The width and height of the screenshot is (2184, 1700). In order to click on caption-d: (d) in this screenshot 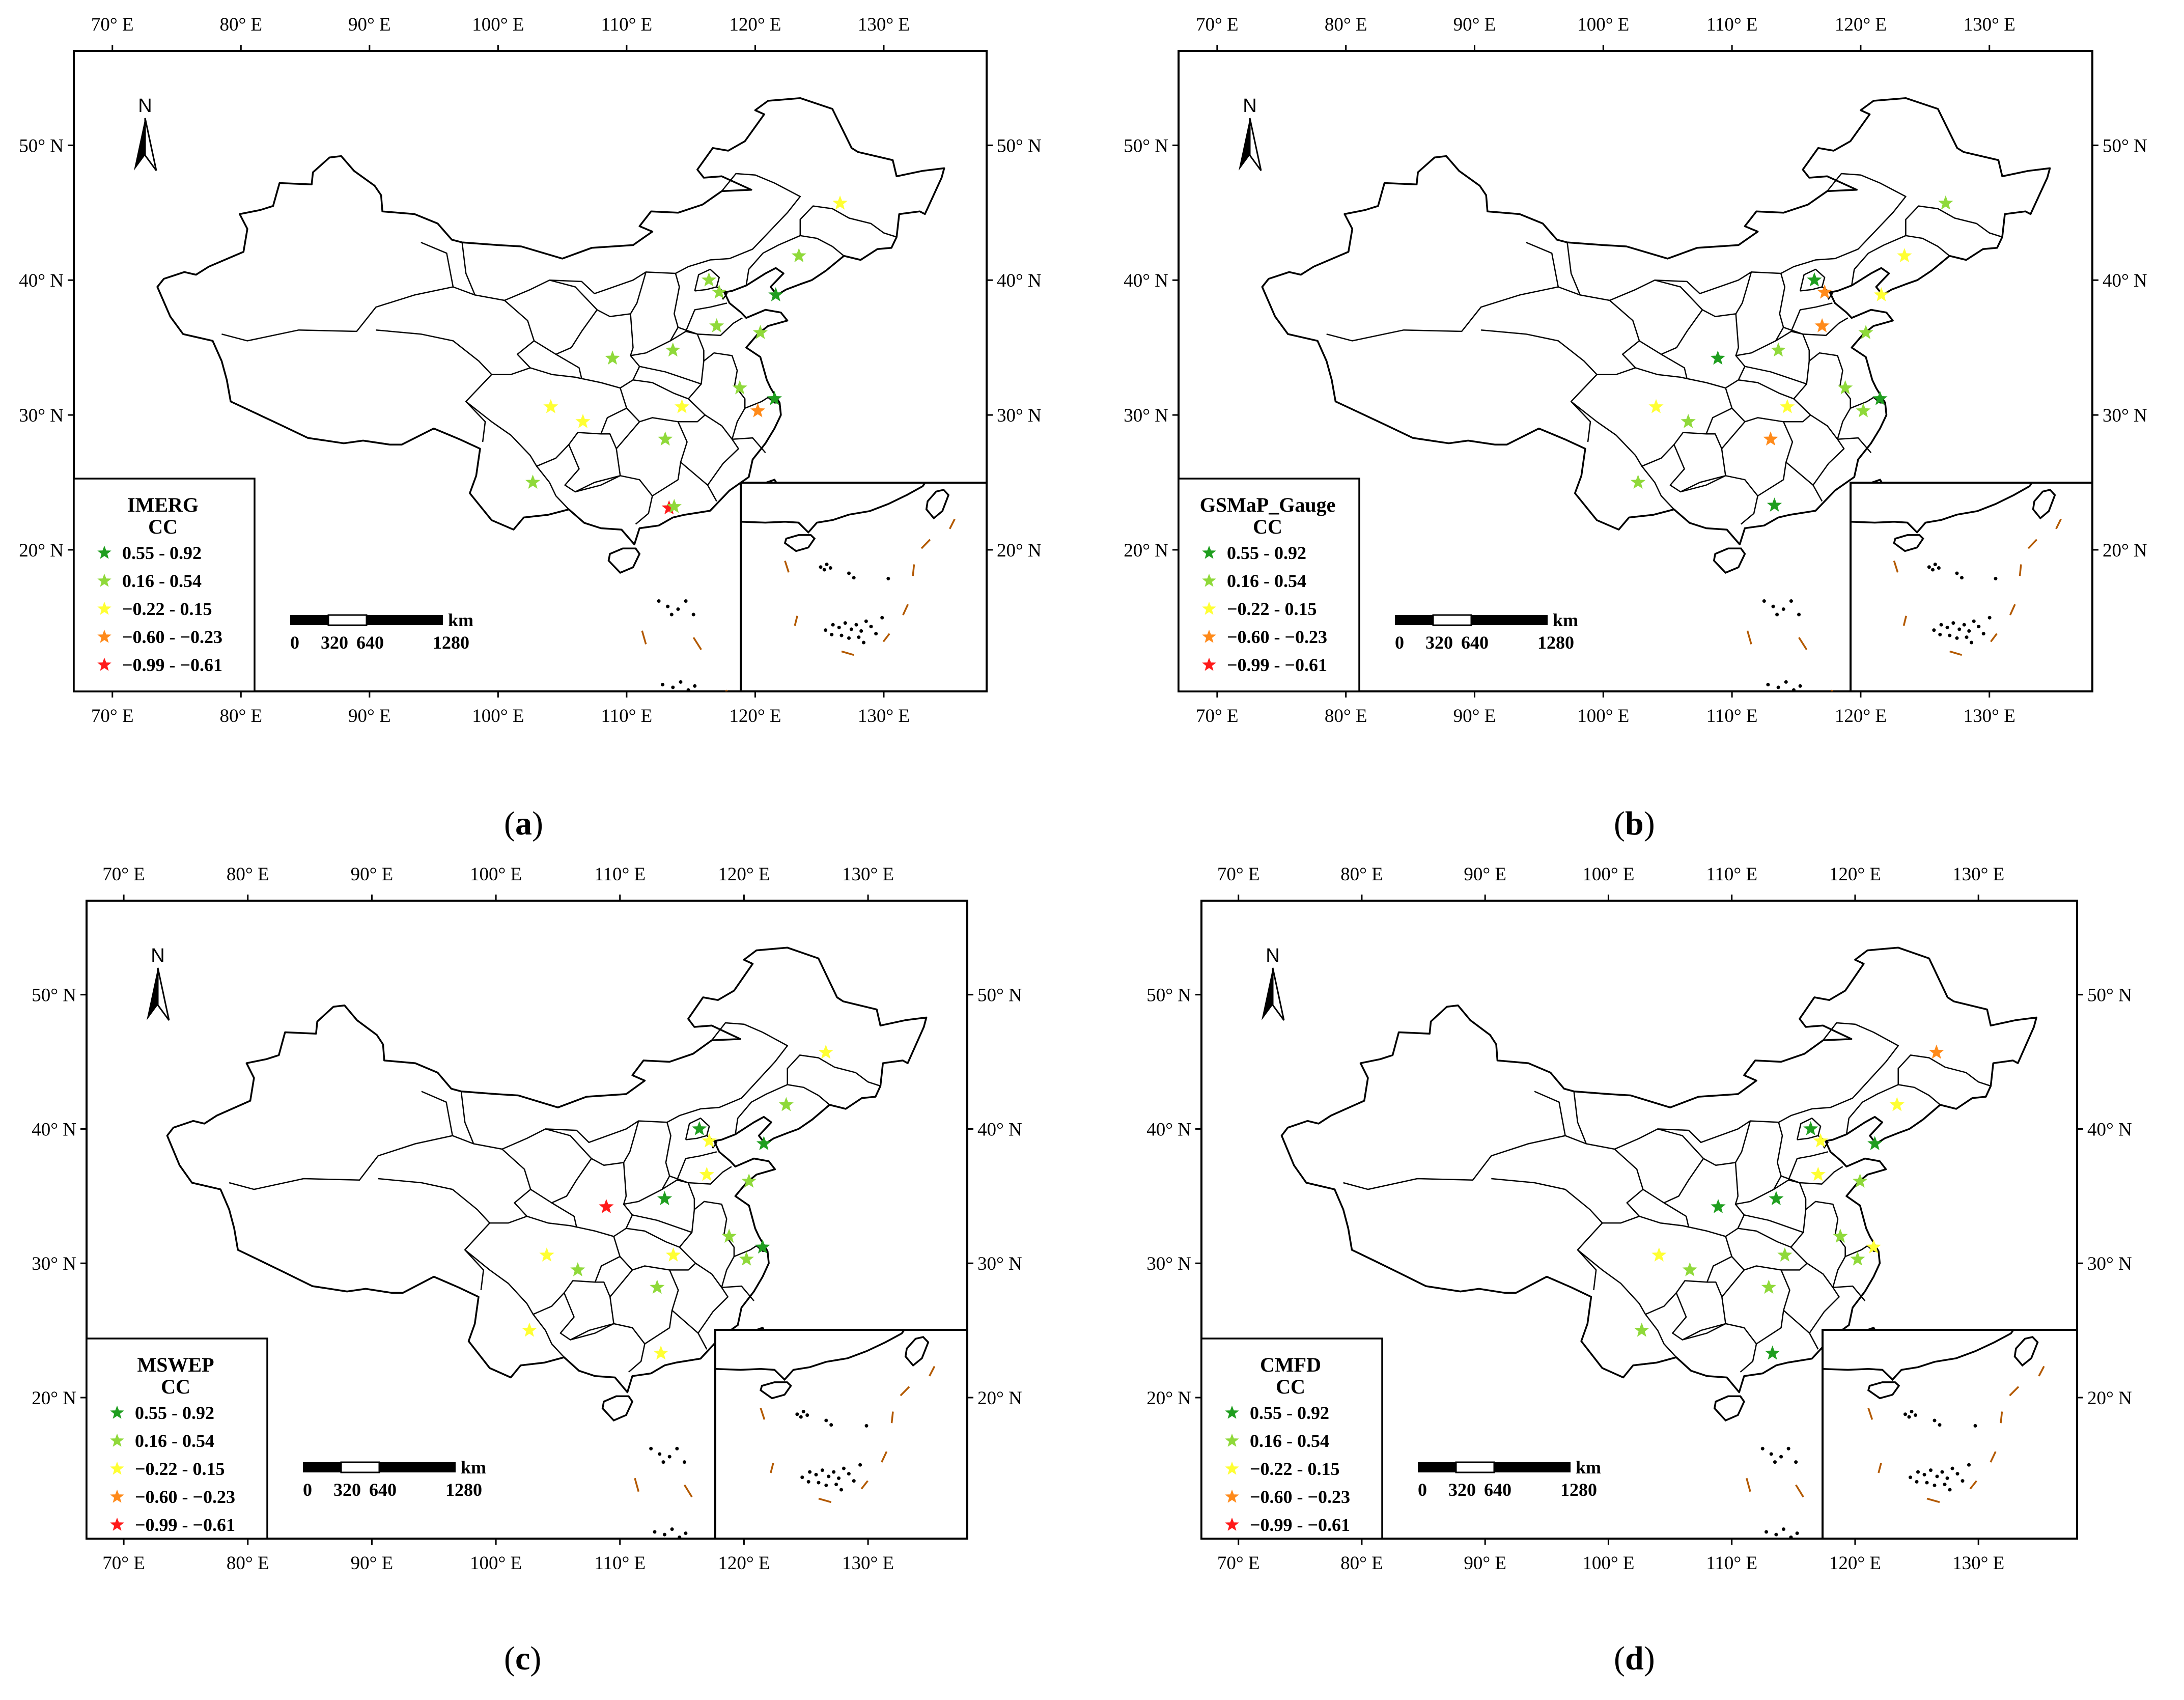, I will do `click(1634, 1658)`.